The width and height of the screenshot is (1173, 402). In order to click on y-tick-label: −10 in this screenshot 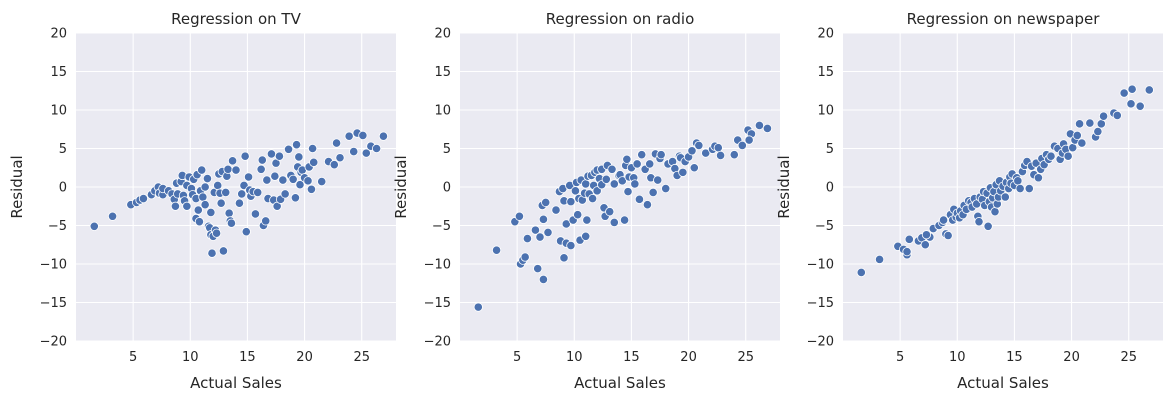, I will do `click(820, 265)`.